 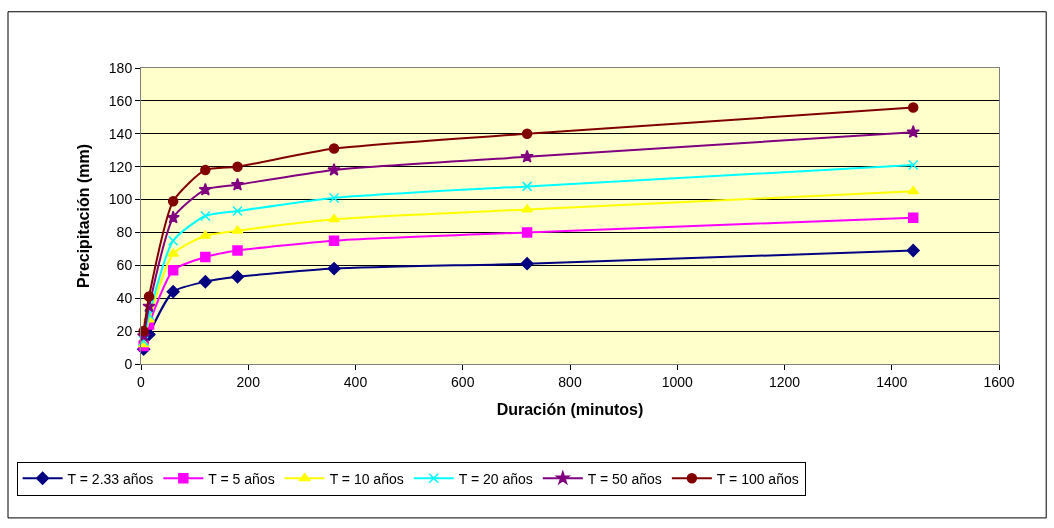 What do you see at coordinates (892, 381) in the screenshot?
I see `x-tick-label: 1400` at bounding box center [892, 381].